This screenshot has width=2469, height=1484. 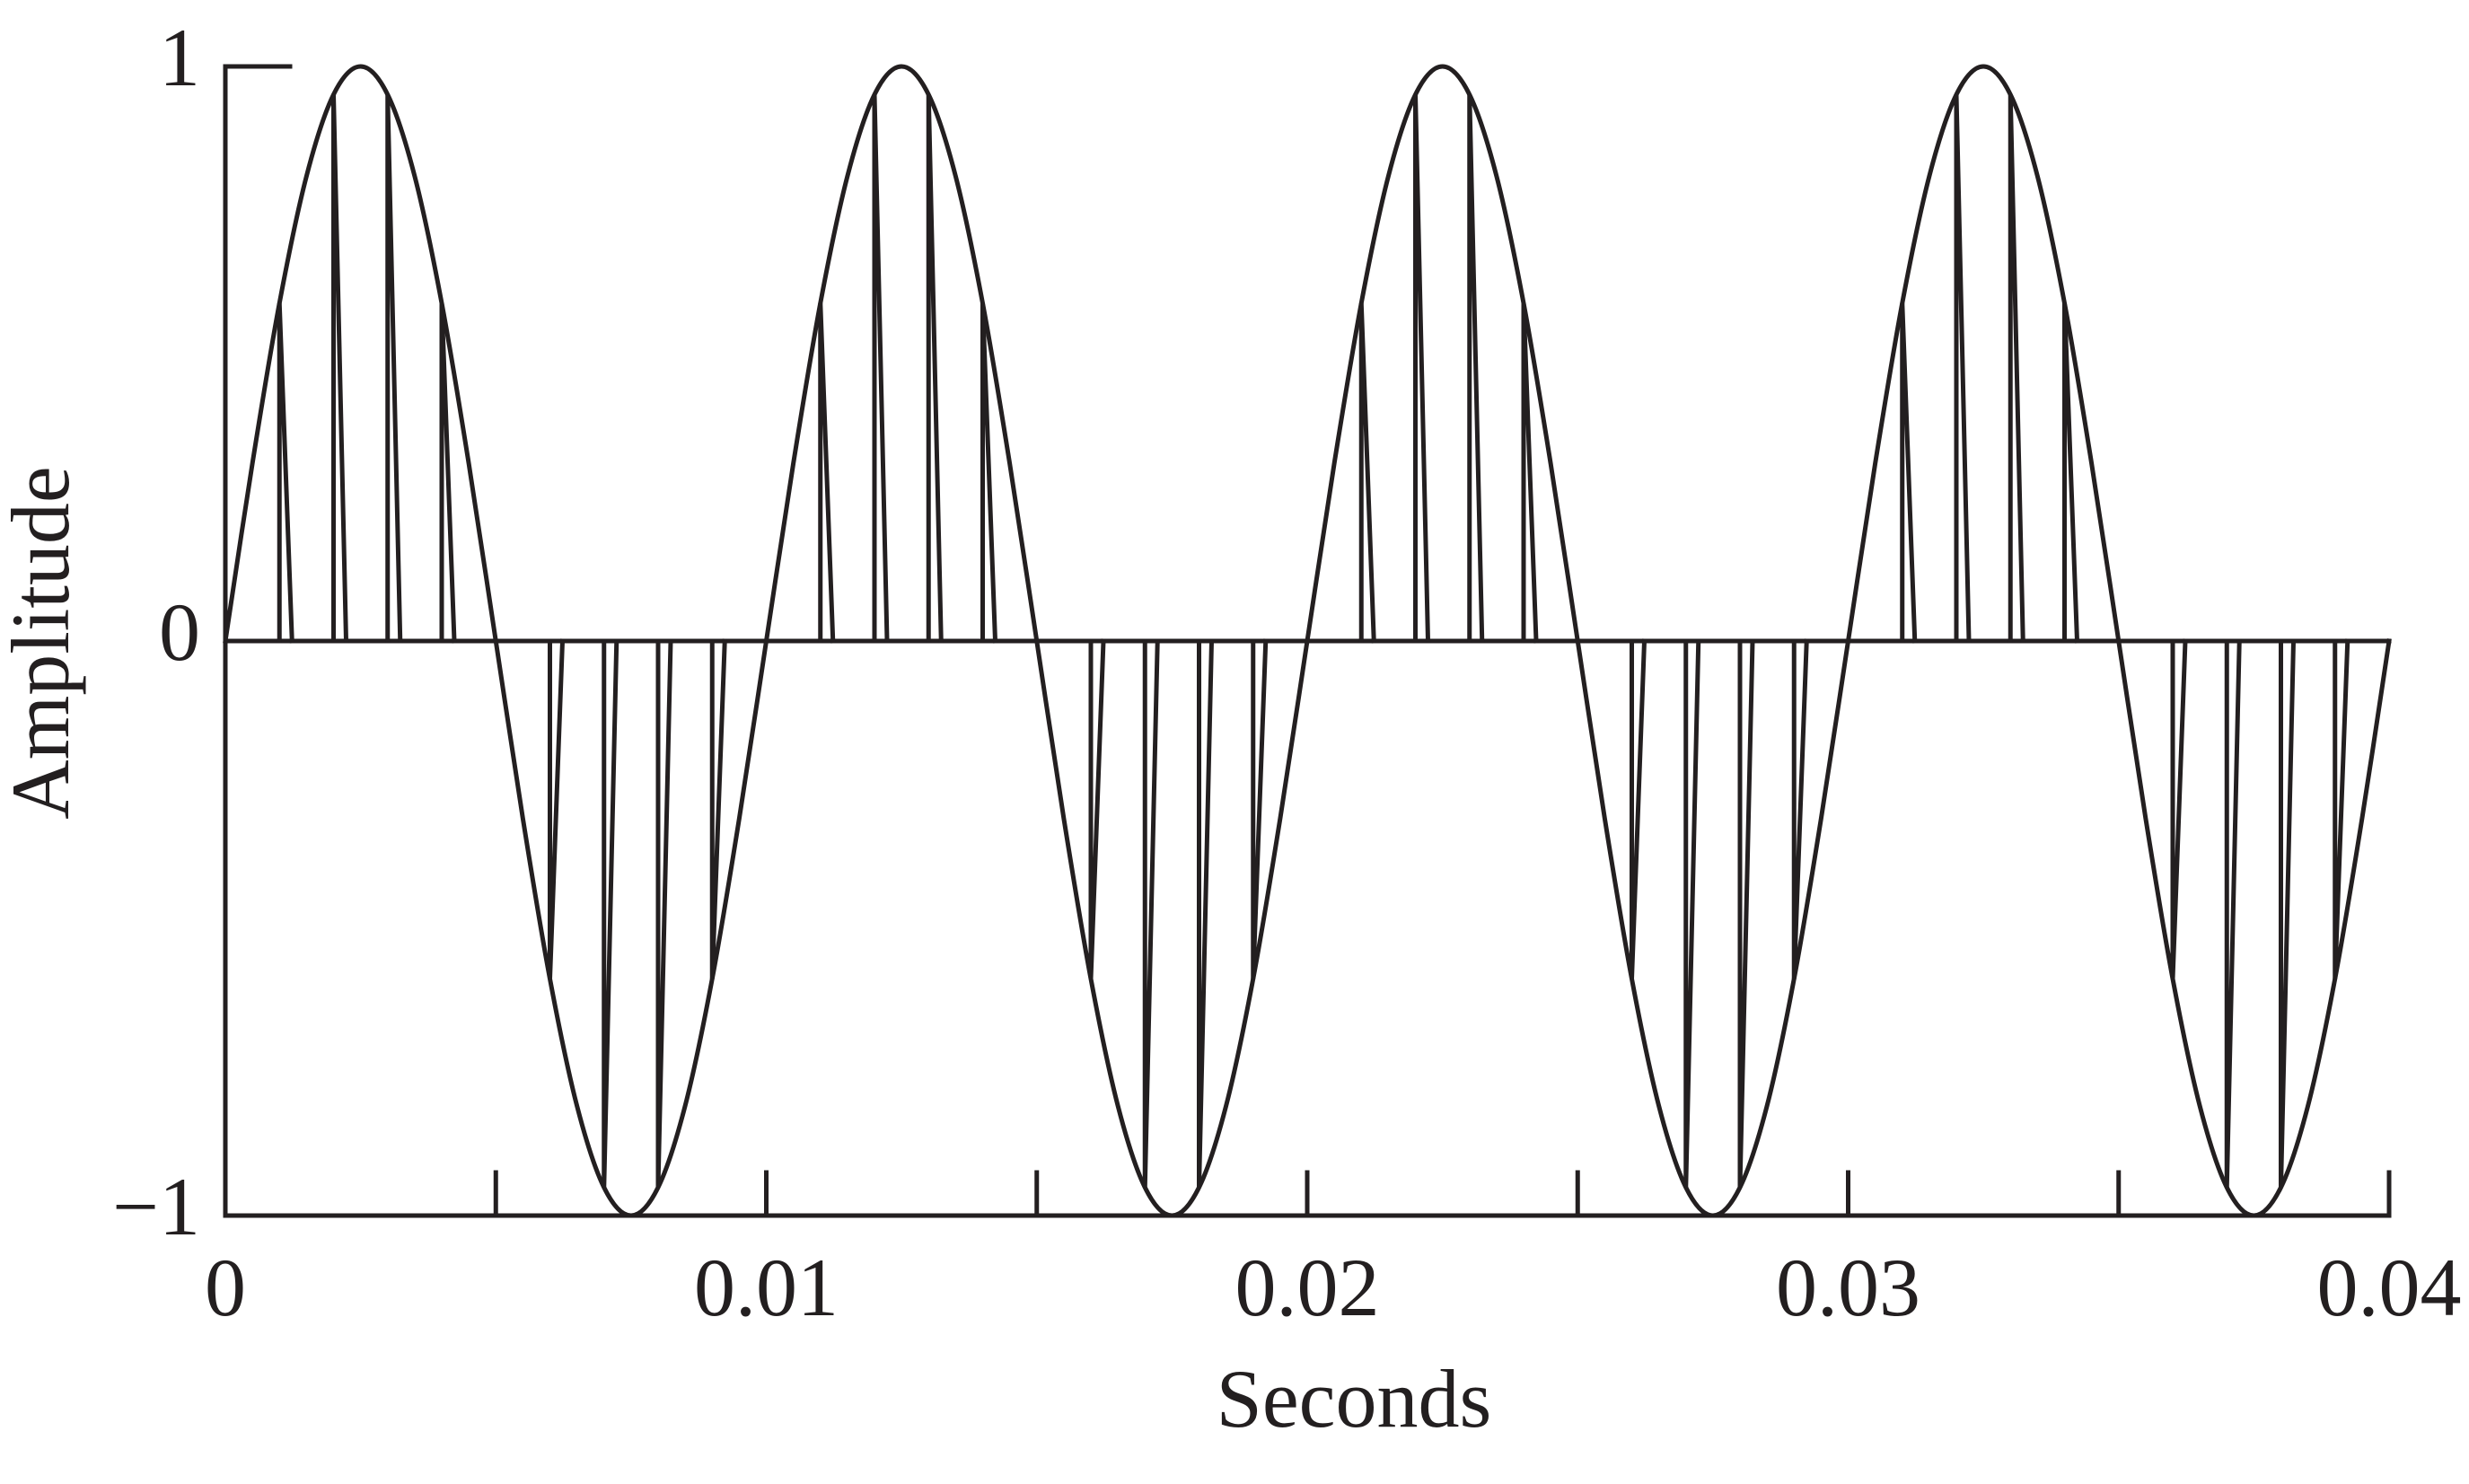 I want to click on x-tick-label: 0.03, so click(x=1848, y=1287).